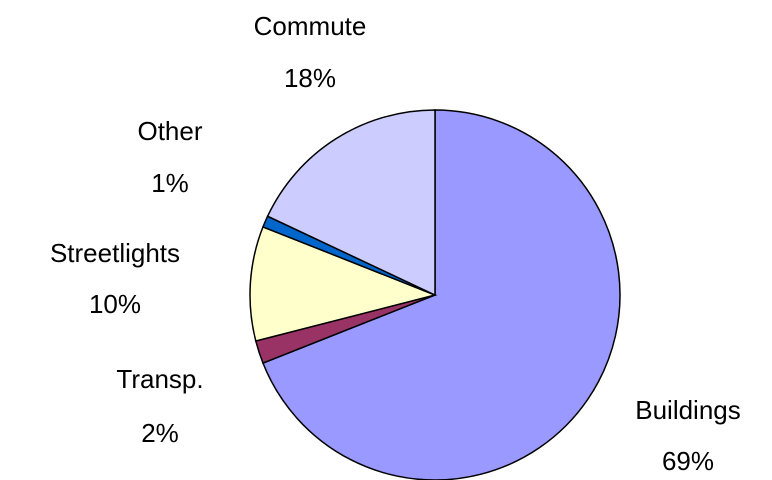 The width and height of the screenshot is (772, 480). What do you see at coordinates (115, 304) in the screenshot?
I see `slice-value-label: 10%` at bounding box center [115, 304].